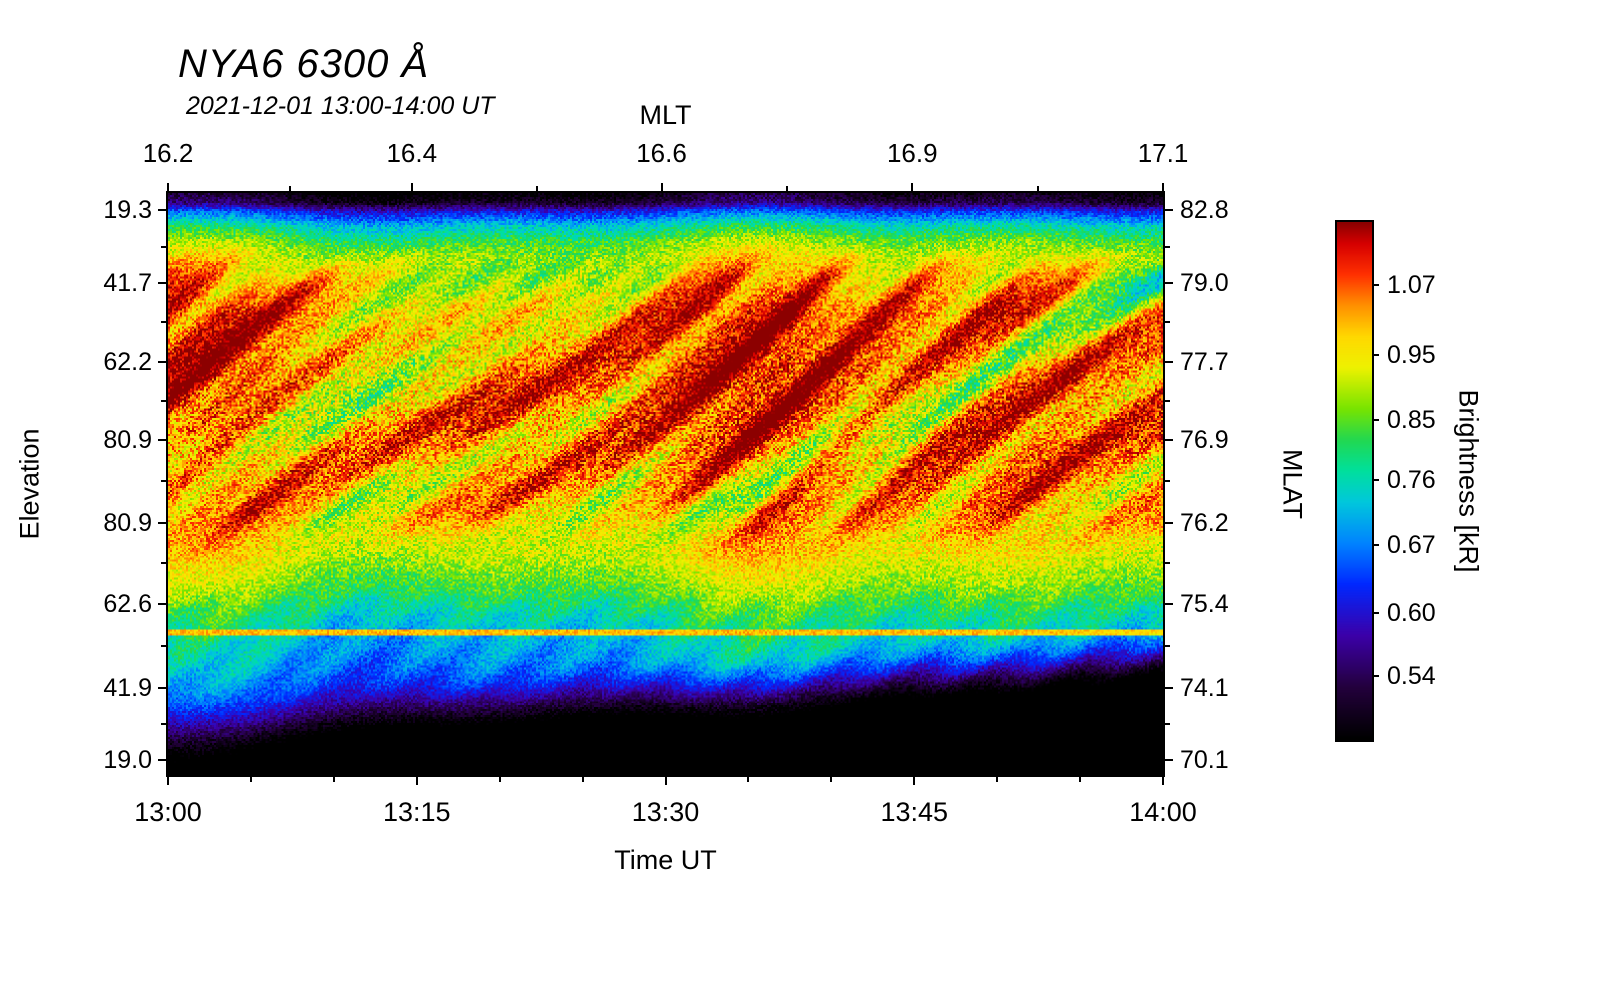 Image resolution: width=1600 pixels, height=1000 pixels. Describe the element at coordinates (912, 153) in the screenshot. I see `top-axis-tick-label: 16.9` at that location.